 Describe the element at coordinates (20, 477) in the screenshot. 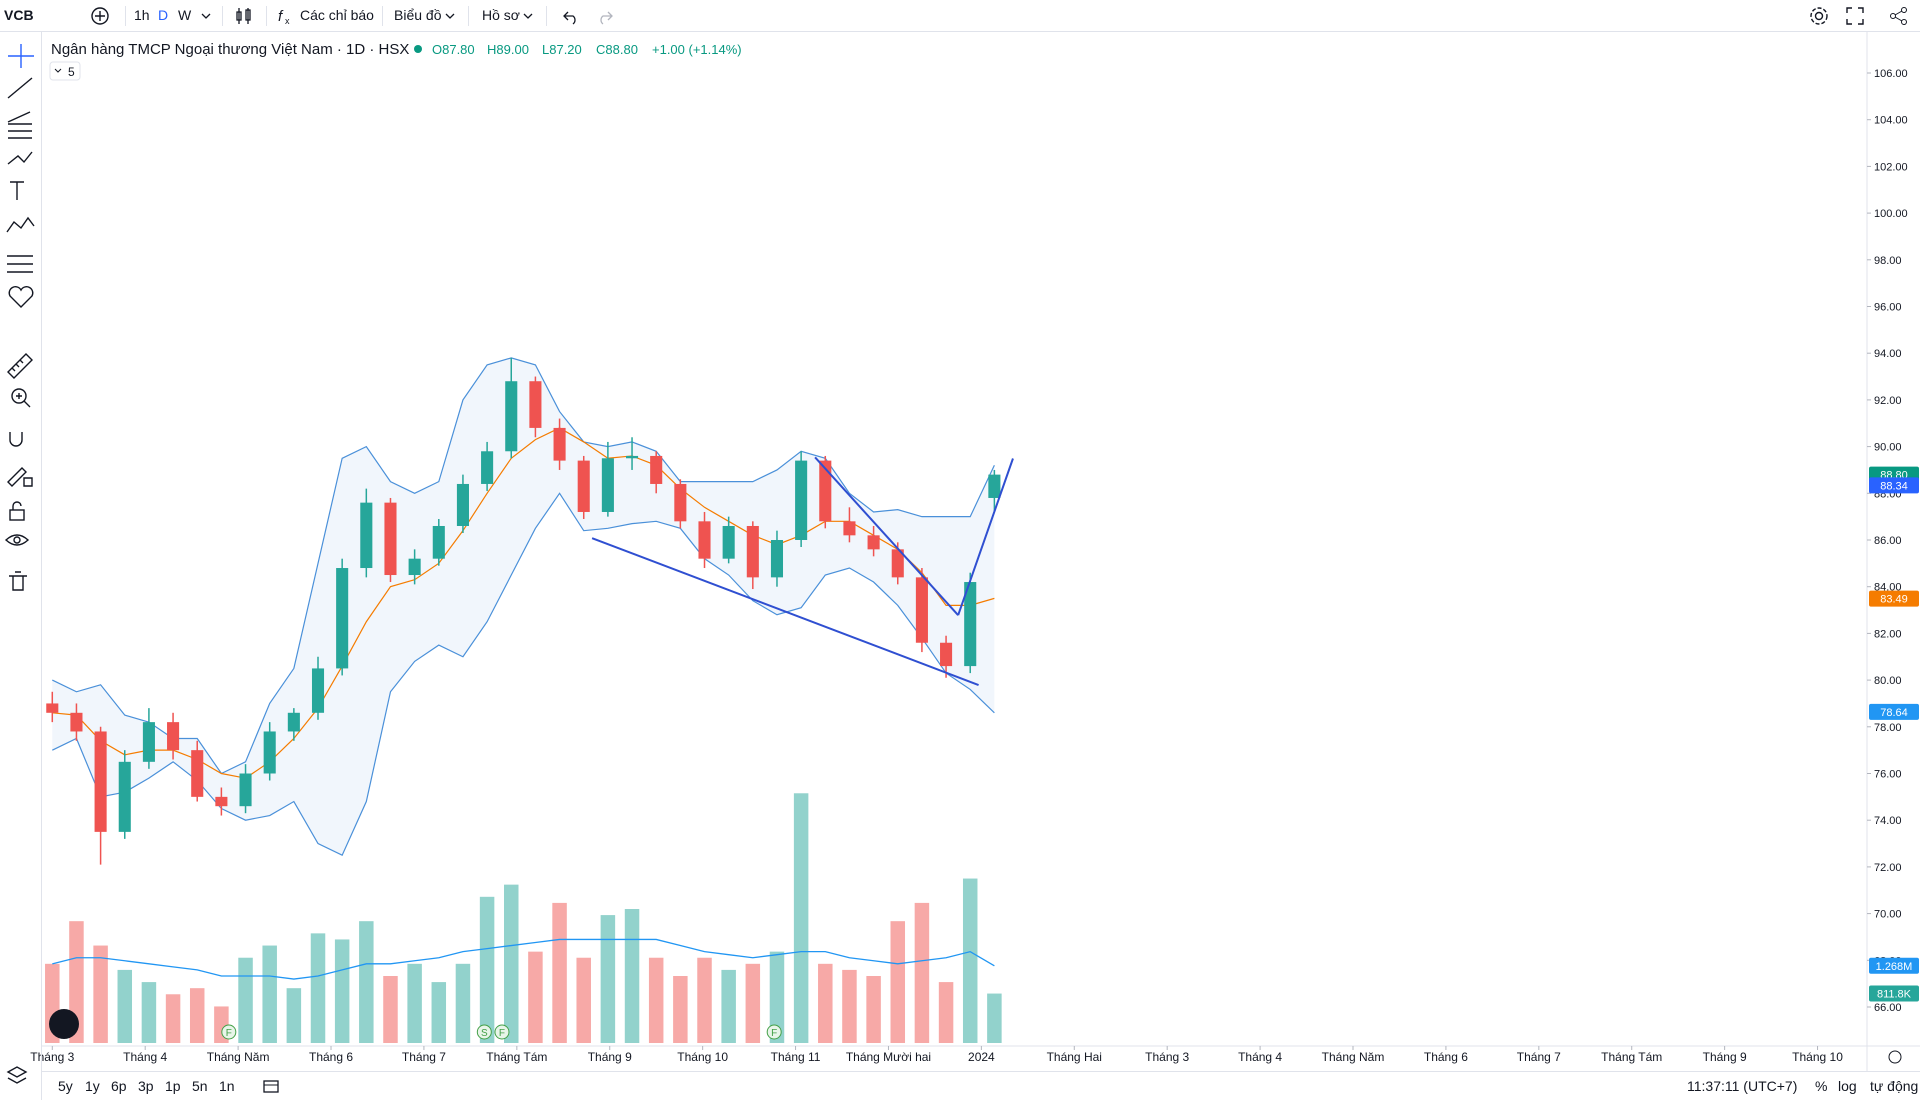

I see `lock-drawings-tool` at that location.